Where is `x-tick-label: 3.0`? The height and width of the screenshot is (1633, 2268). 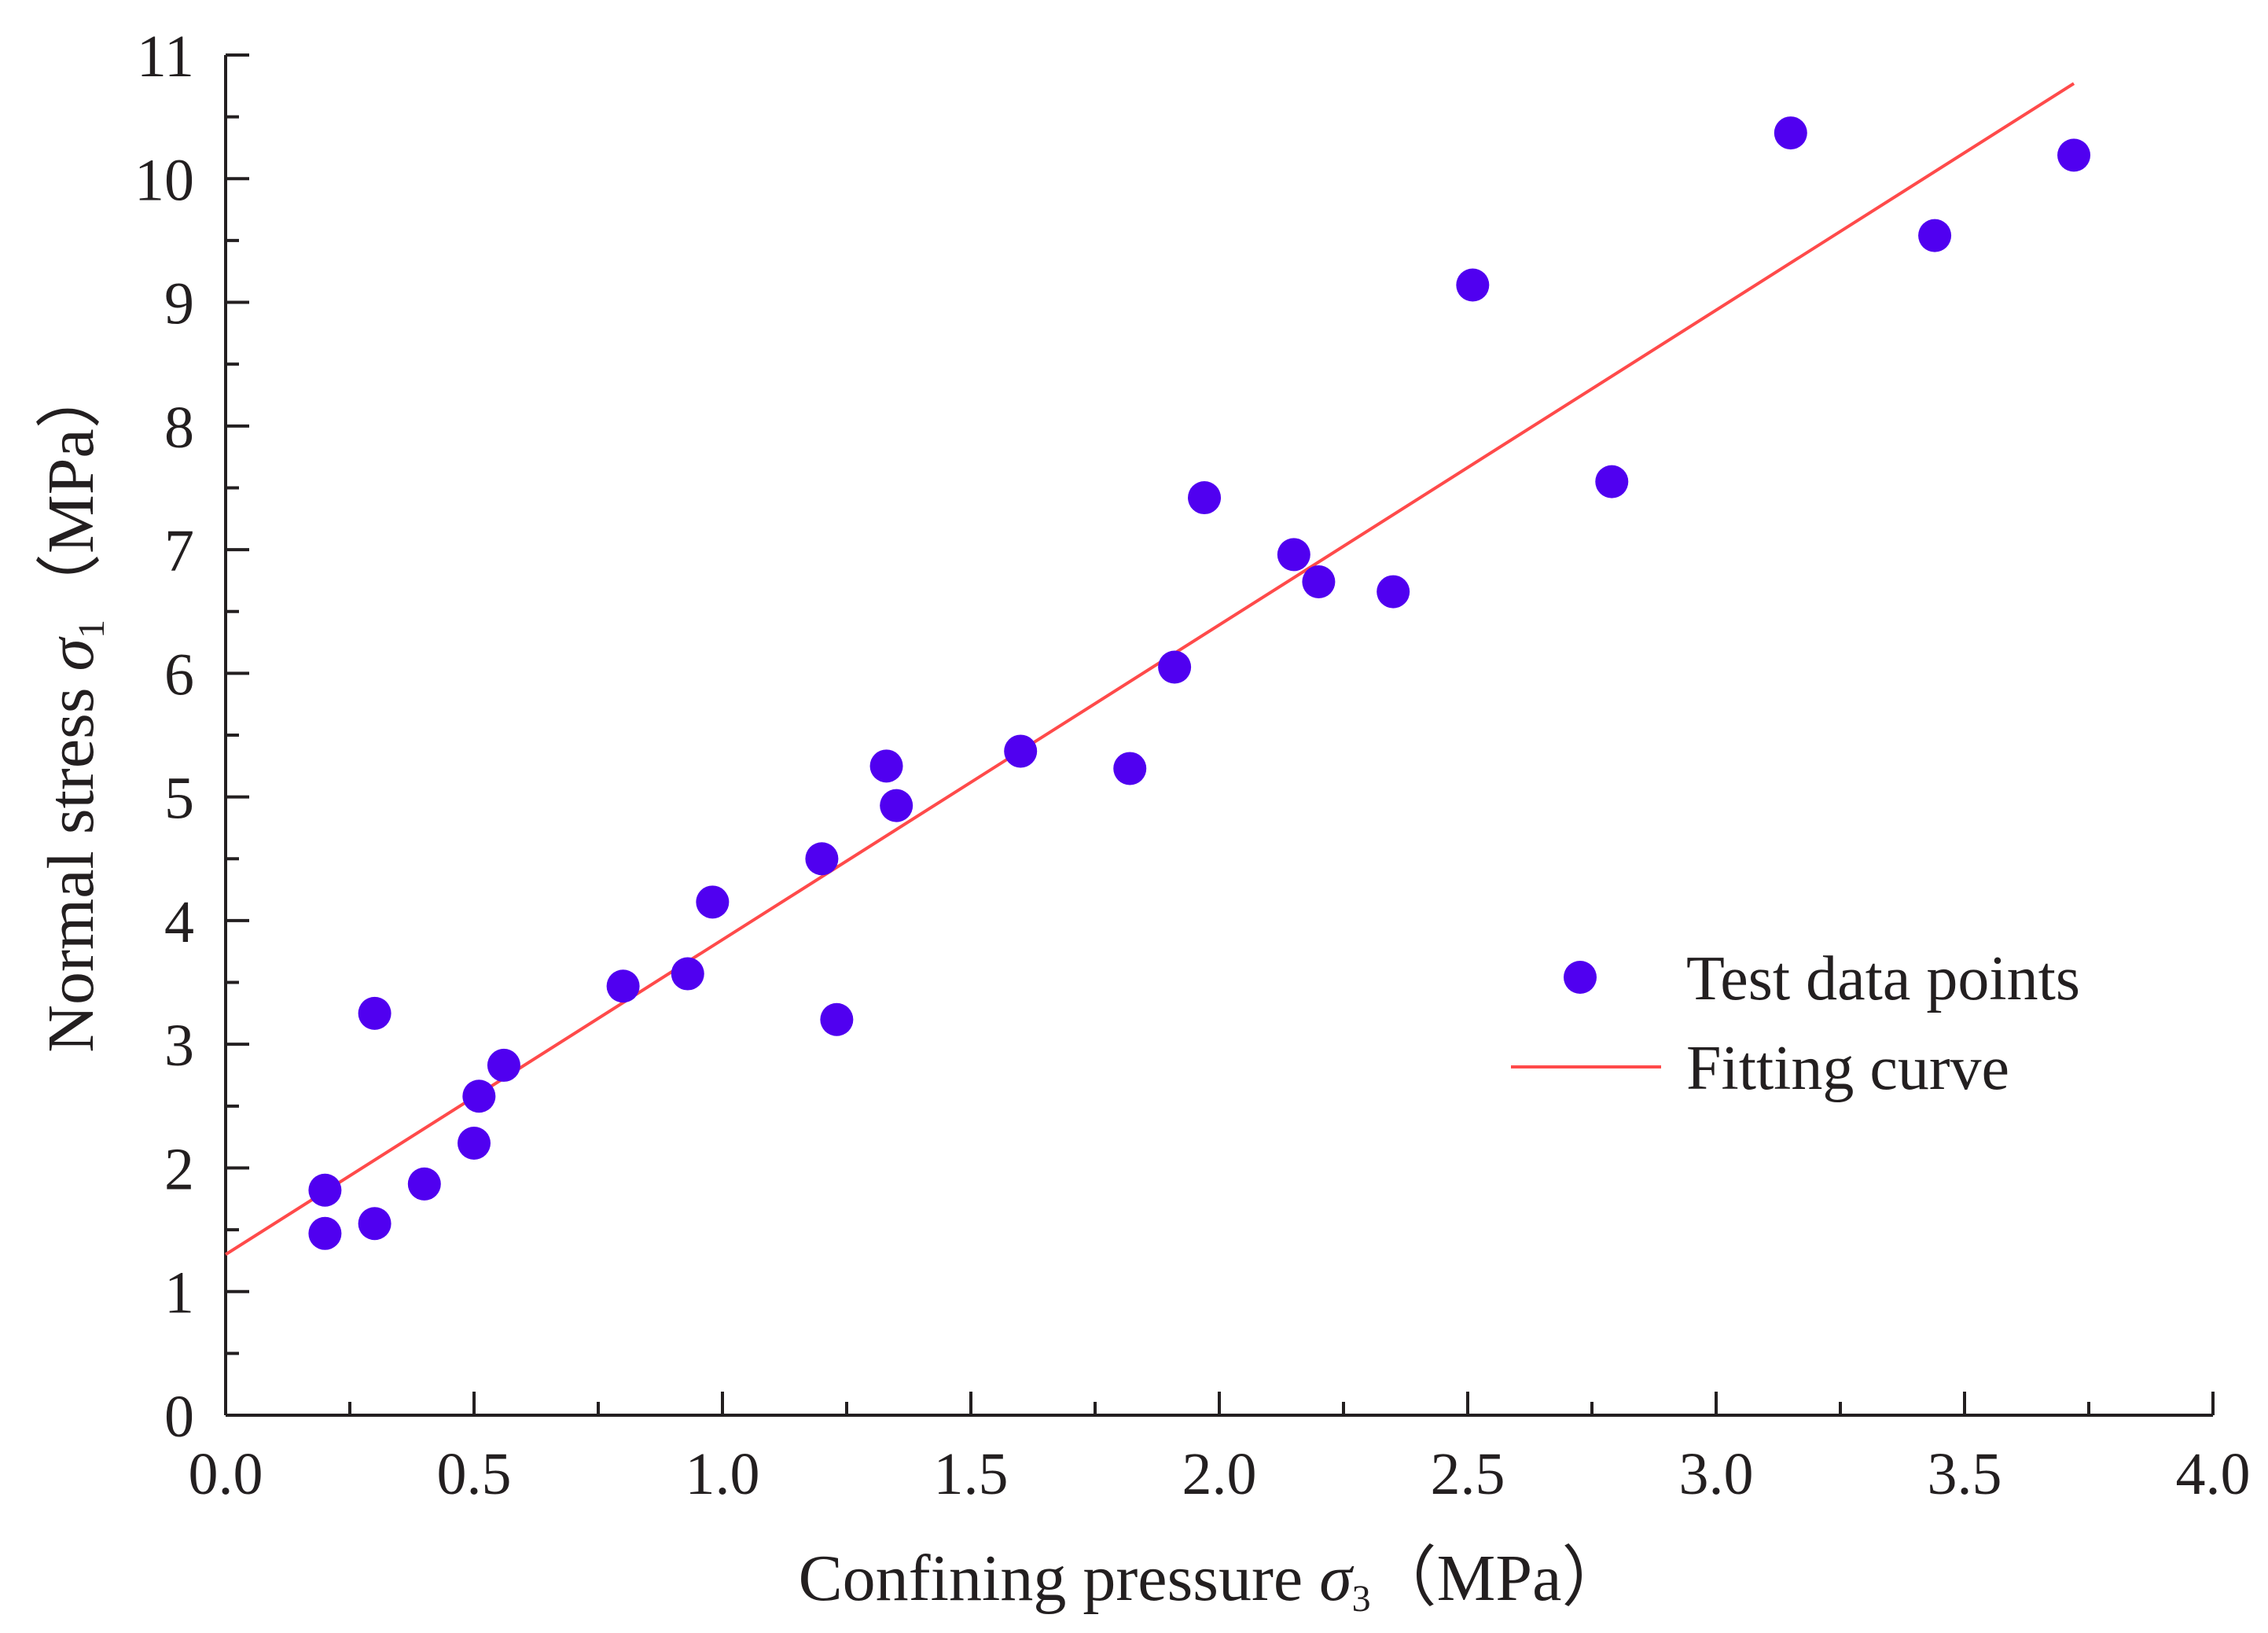
x-tick-label: 3.0 is located at coordinates (1716, 1474).